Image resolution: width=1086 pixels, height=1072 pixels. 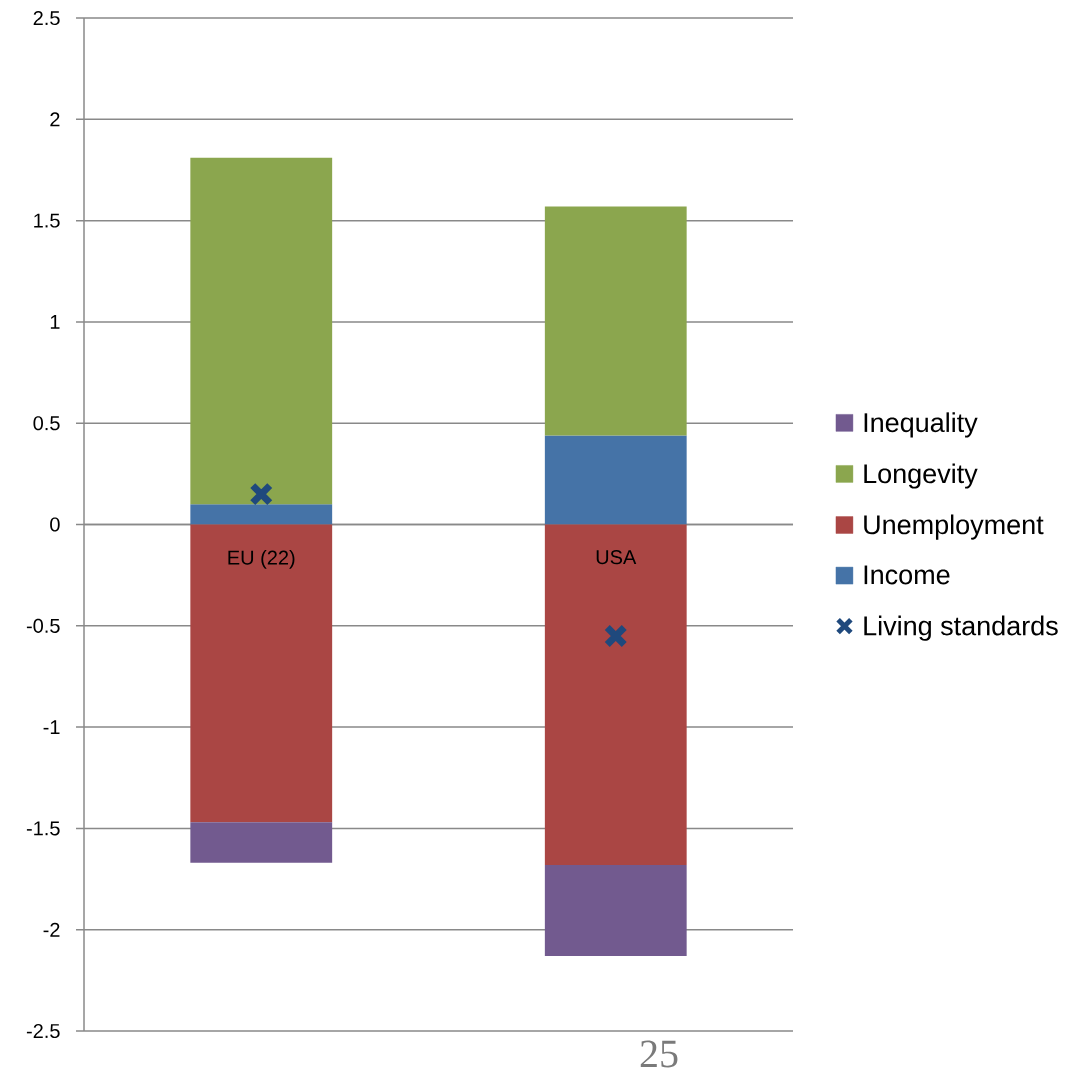 I want to click on legend-label: Income, so click(x=907, y=575).